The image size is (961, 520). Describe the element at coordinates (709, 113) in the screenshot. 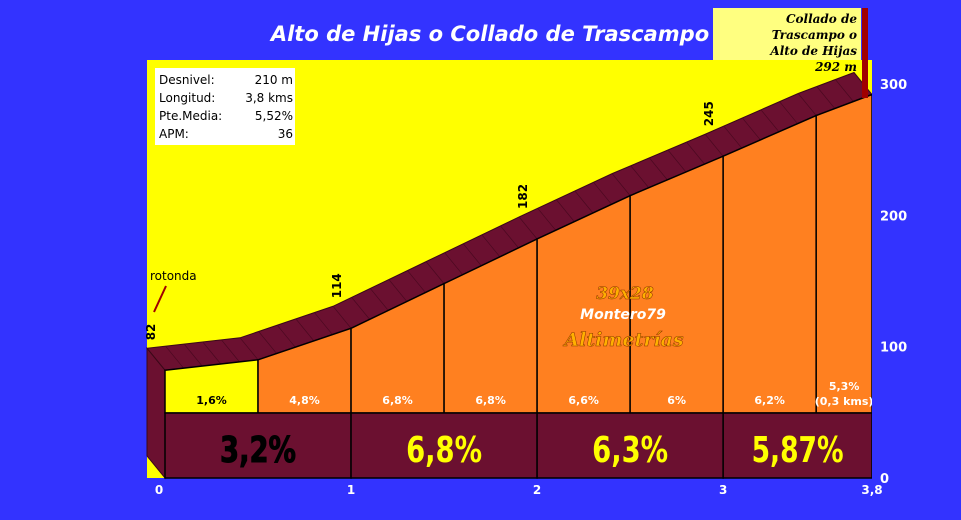

I see `elevation-label: 245` at that location.